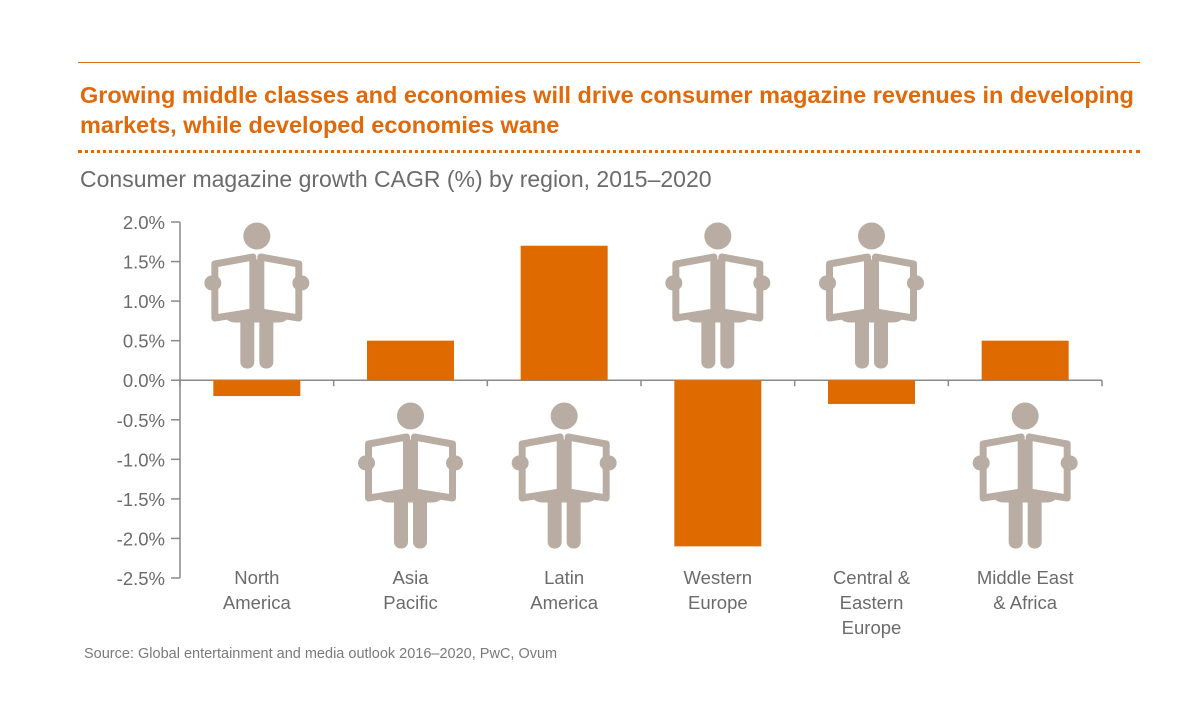  I want to click on y-tick-label: 0.0%, so click(144, 380).